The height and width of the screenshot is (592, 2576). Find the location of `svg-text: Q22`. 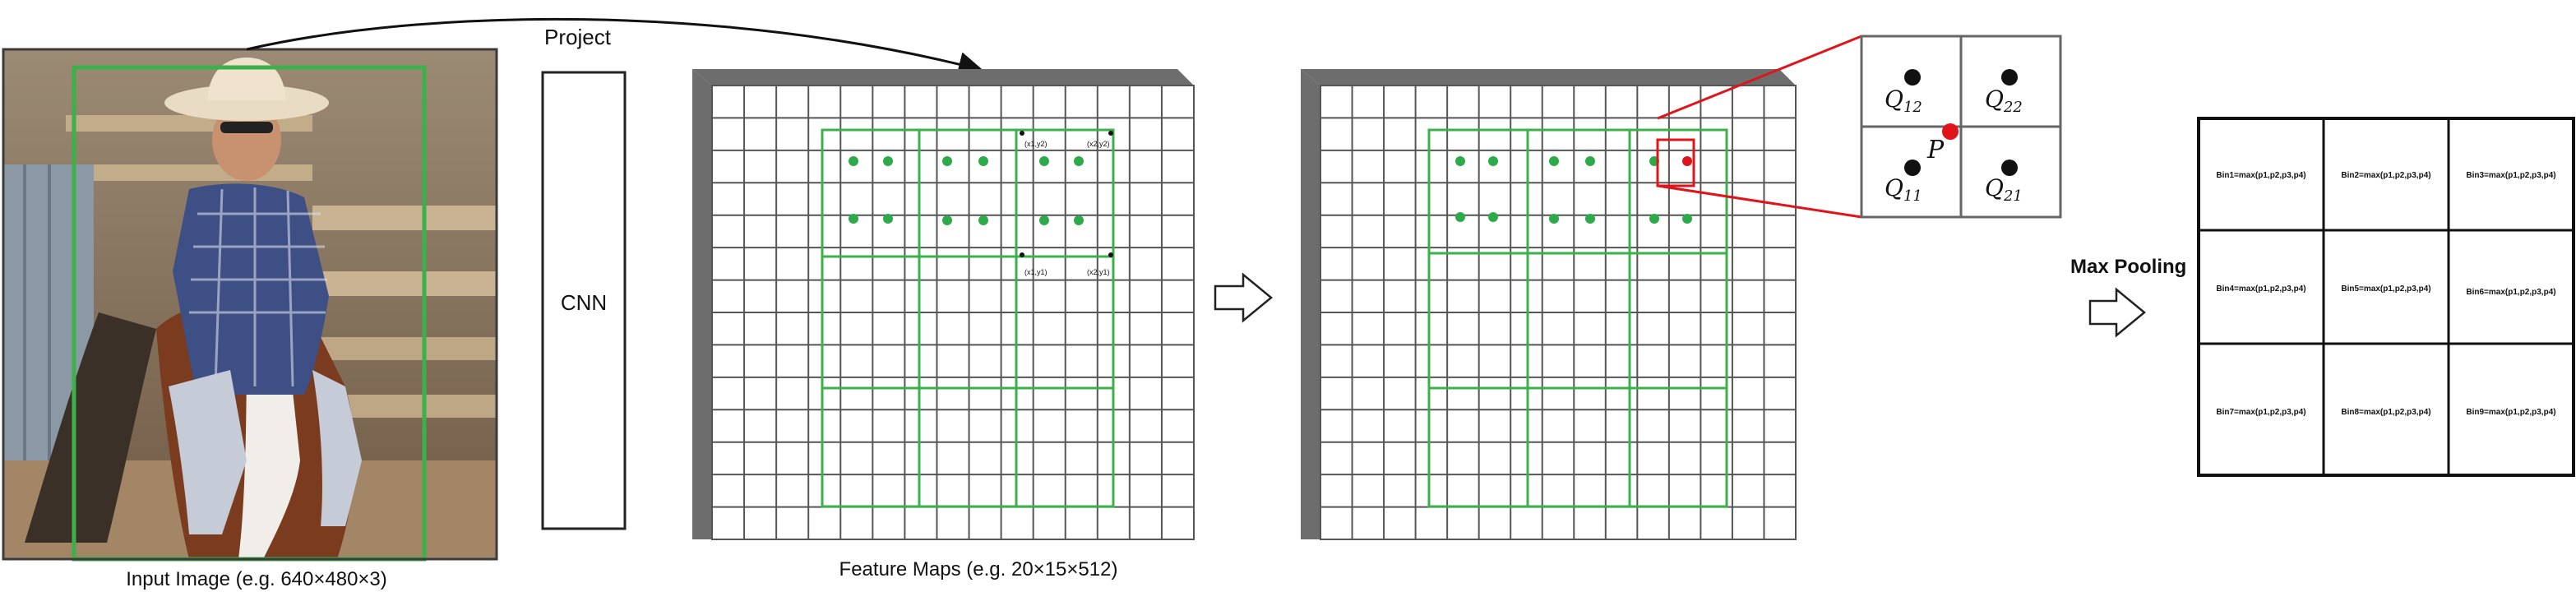

svg-text: Q22 is located at coordinates (2004, 101).